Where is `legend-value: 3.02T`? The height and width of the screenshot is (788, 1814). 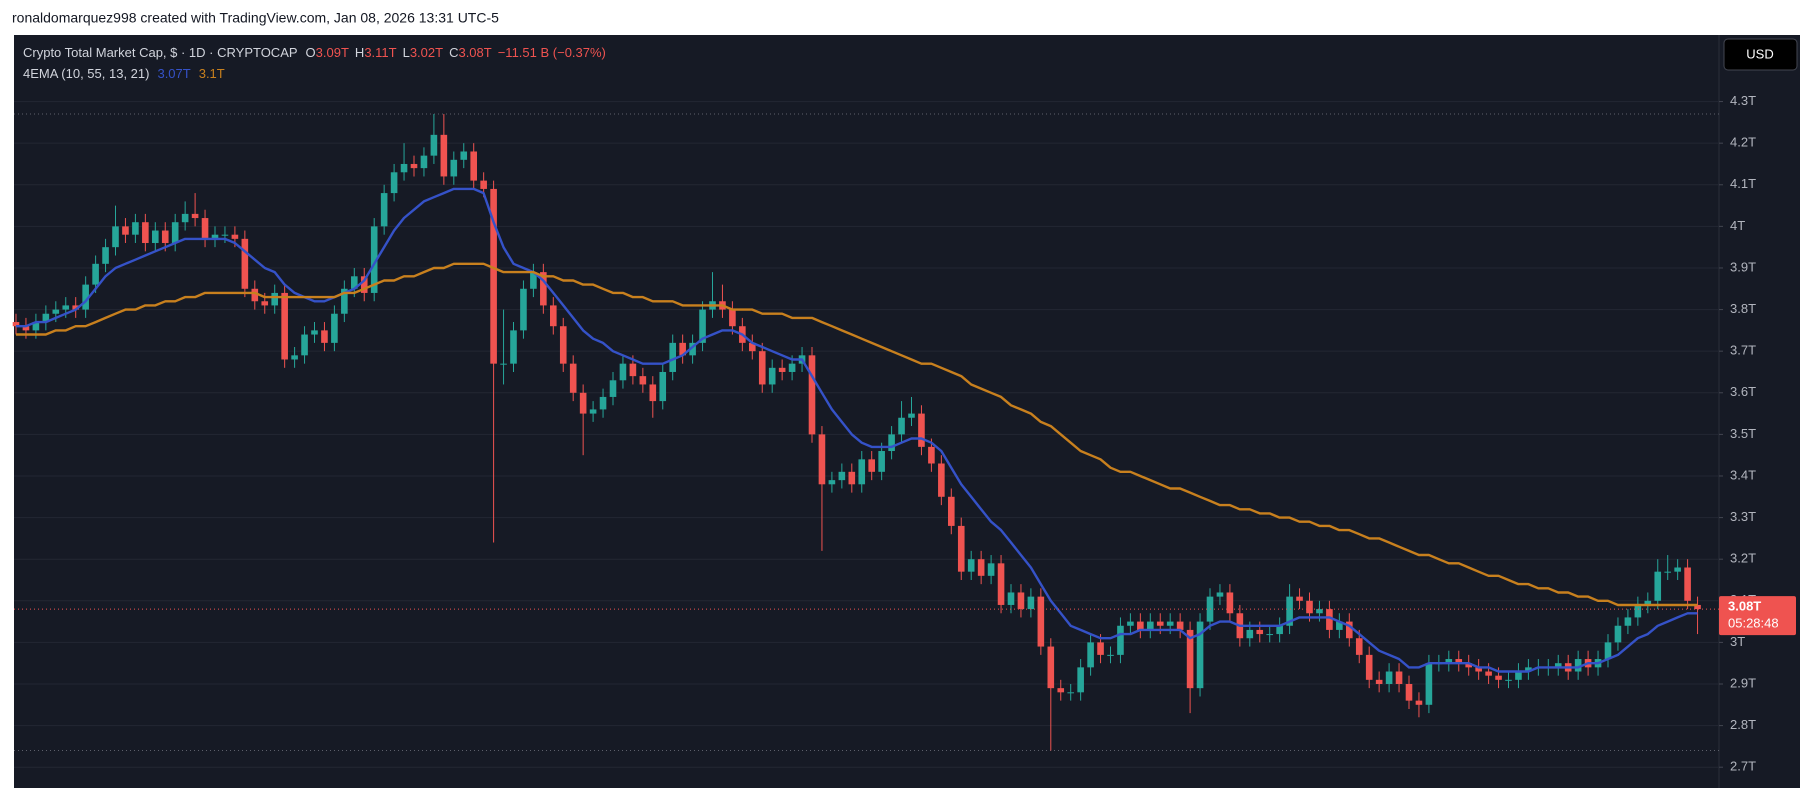 legend-value: 3.02T is located at coordinates (426, 52).